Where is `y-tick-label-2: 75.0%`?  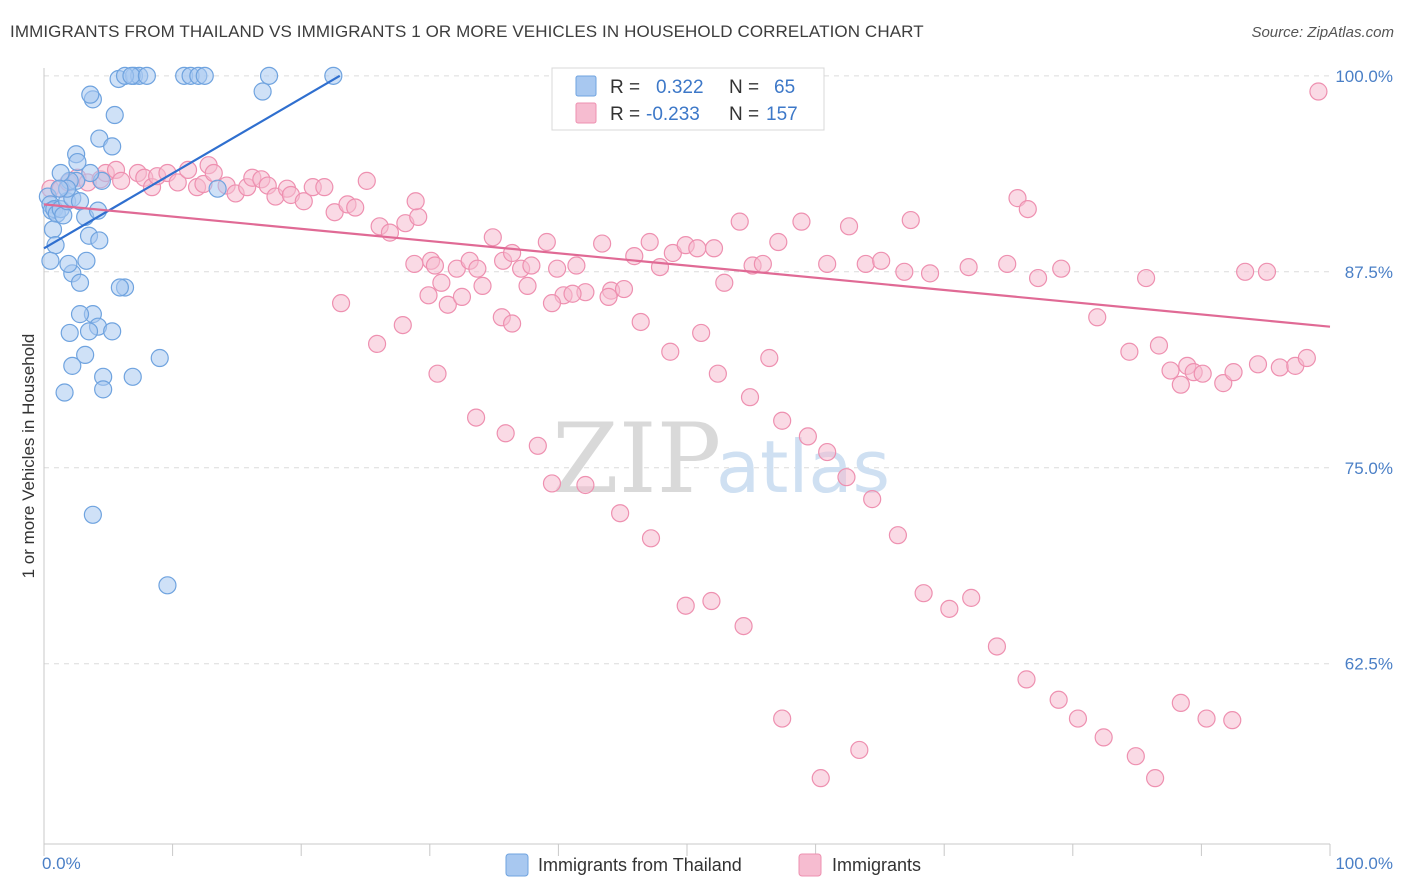
y-tick-label-2: 75.0% is located at coordinates (1369, 468).